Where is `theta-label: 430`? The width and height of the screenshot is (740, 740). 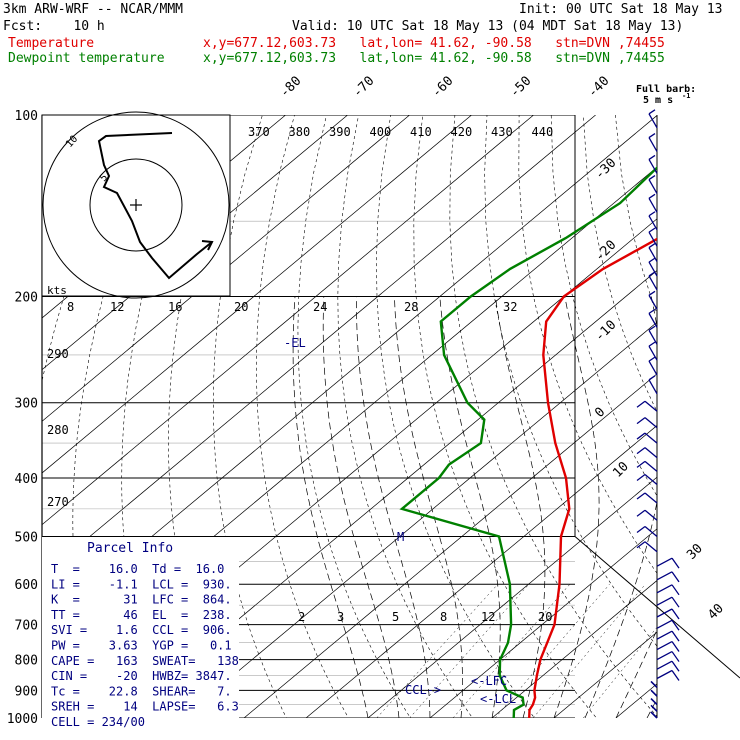 theta-label: 430 is located at coordinates (502, 132).